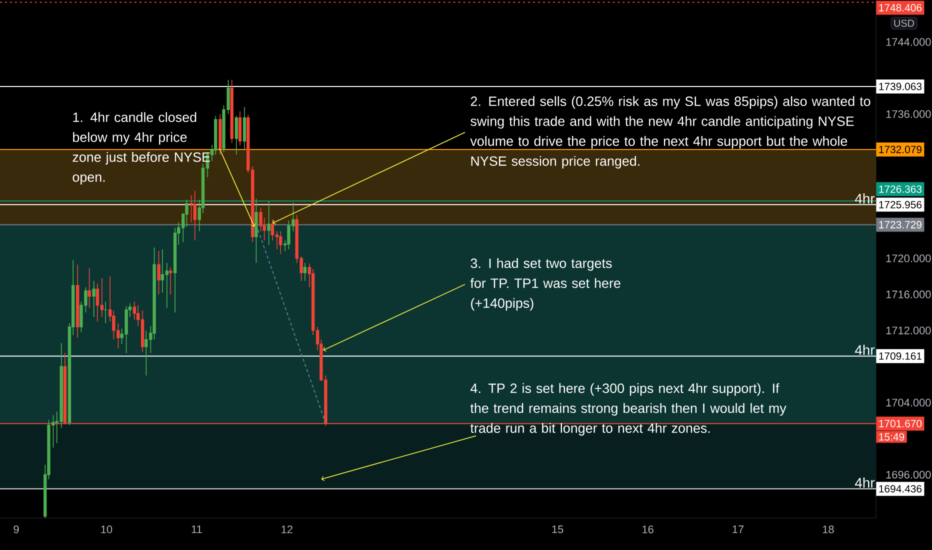 This screenshot has height=550, width=932. I want to click on annotation: 1. 4hr candle closed below my 4hr price zone just before NYSE open., so click(141, 148).